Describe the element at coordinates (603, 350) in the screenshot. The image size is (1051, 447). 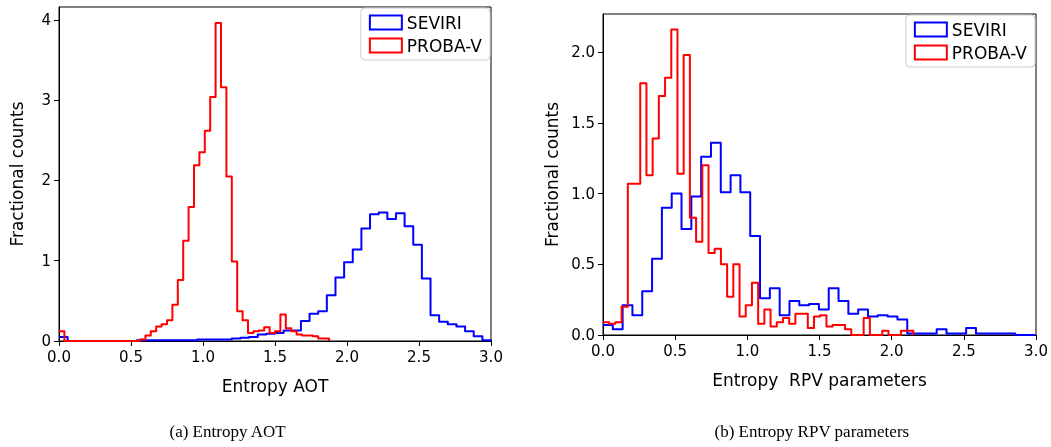
I see `x-tick-label: 0.0` at that location.